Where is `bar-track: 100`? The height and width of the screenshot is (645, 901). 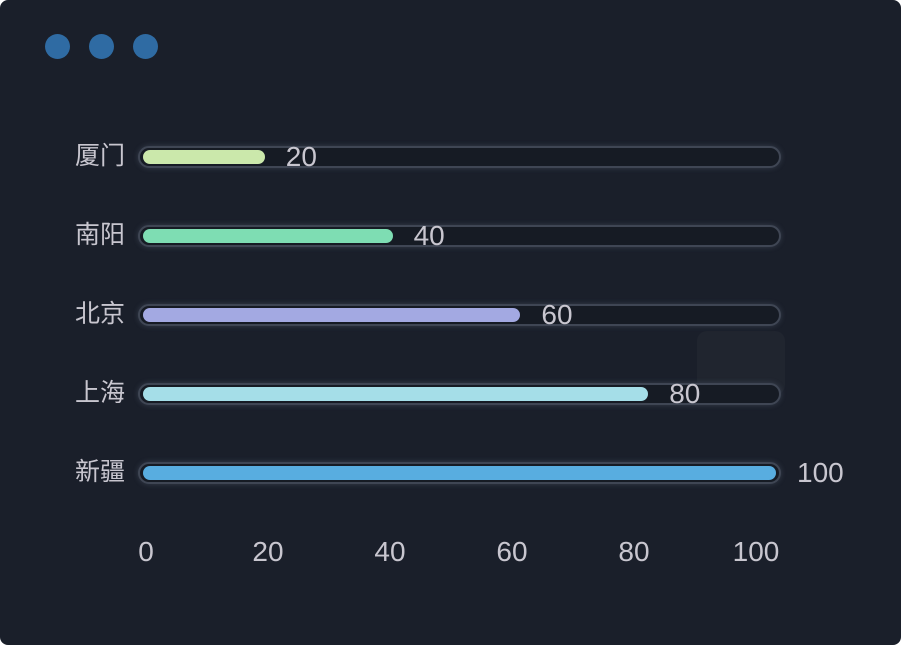
bar-track: 100 is located at coordinates (491, 472).